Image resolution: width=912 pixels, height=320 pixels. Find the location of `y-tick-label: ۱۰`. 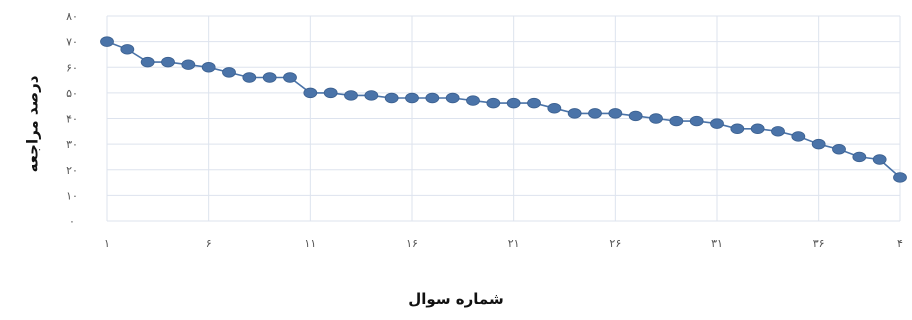

y-tick-label: ۱۰ is located at coordinates (72, 195).